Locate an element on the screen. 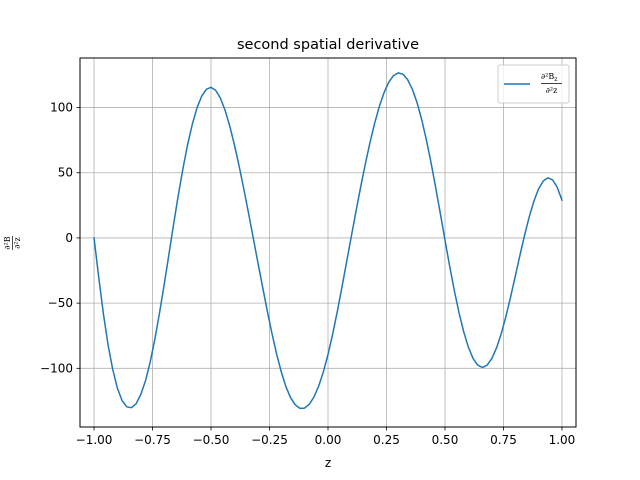  x-axis: −1.00 −0.75 −0.50 −0.25 0.00 0.25 0.50 0.75 1.00 is located at coordinates (326, 437).